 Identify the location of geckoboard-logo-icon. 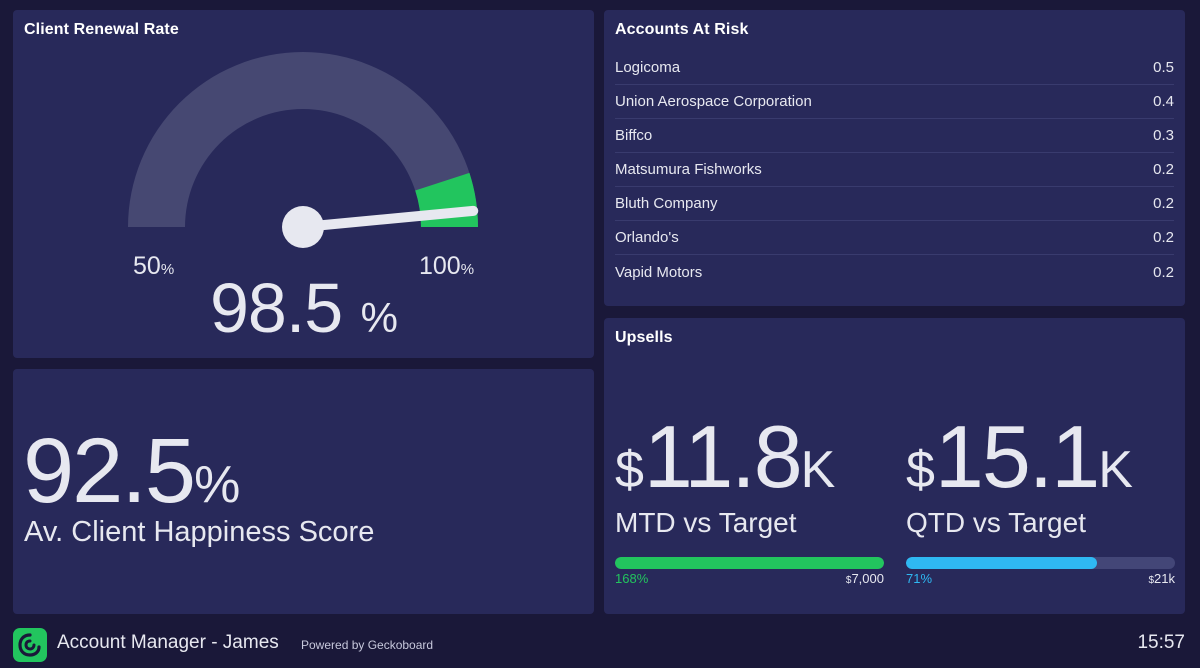
(30, 645).